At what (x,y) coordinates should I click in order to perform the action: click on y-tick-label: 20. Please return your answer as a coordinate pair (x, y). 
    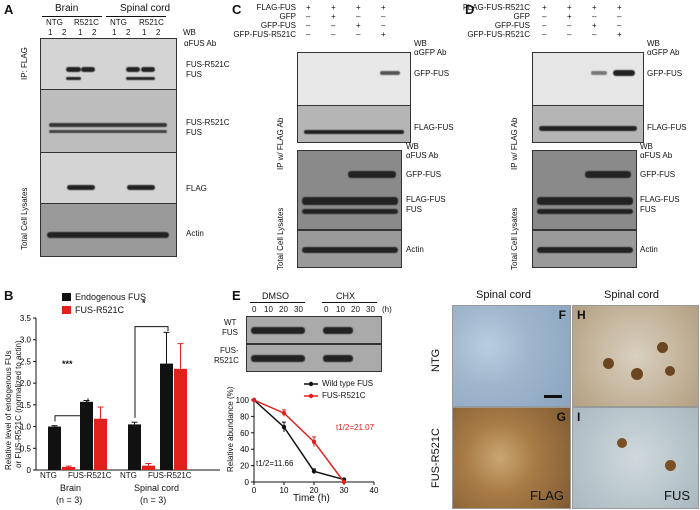
    Looking at the image, I should click on (244, 466).